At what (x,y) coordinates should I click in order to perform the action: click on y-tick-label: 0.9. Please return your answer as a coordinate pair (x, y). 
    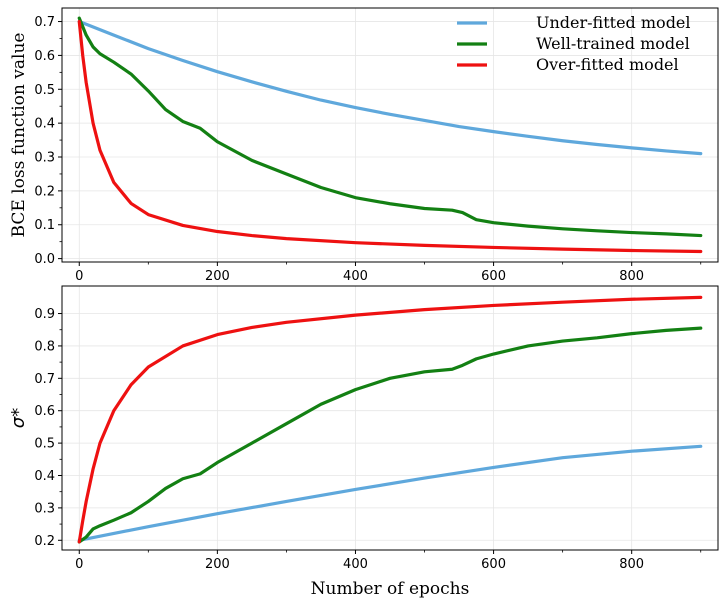
    Looking at the image, I should click on (44, 314).